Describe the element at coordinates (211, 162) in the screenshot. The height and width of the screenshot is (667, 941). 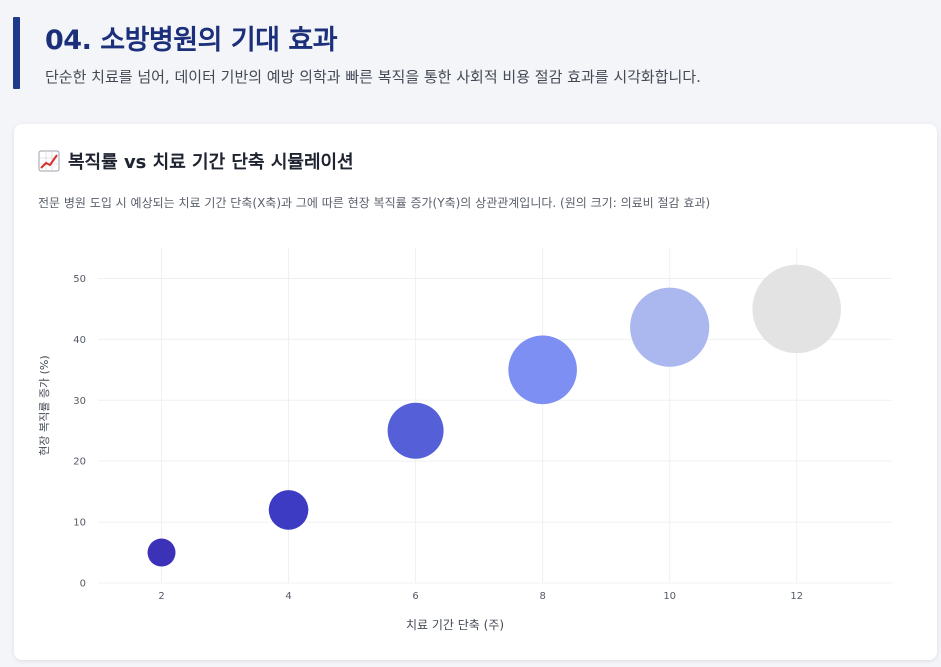
I see `card-title-text: 복직률 vs 치료 기간 단축 시뮬레이션` at that location.